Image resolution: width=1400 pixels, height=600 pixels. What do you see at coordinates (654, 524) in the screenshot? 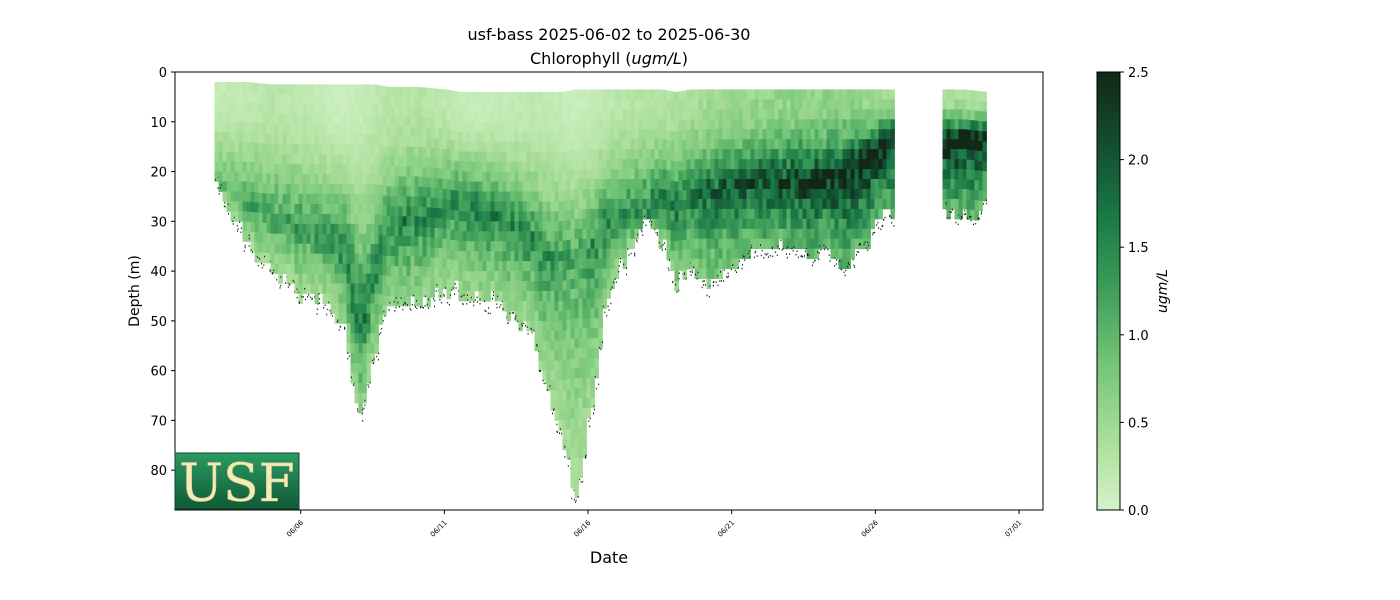
I see `x-axis: 06/06 06/11 06/16 06/21 06/26 07/01` at bounding box center [654, 524].